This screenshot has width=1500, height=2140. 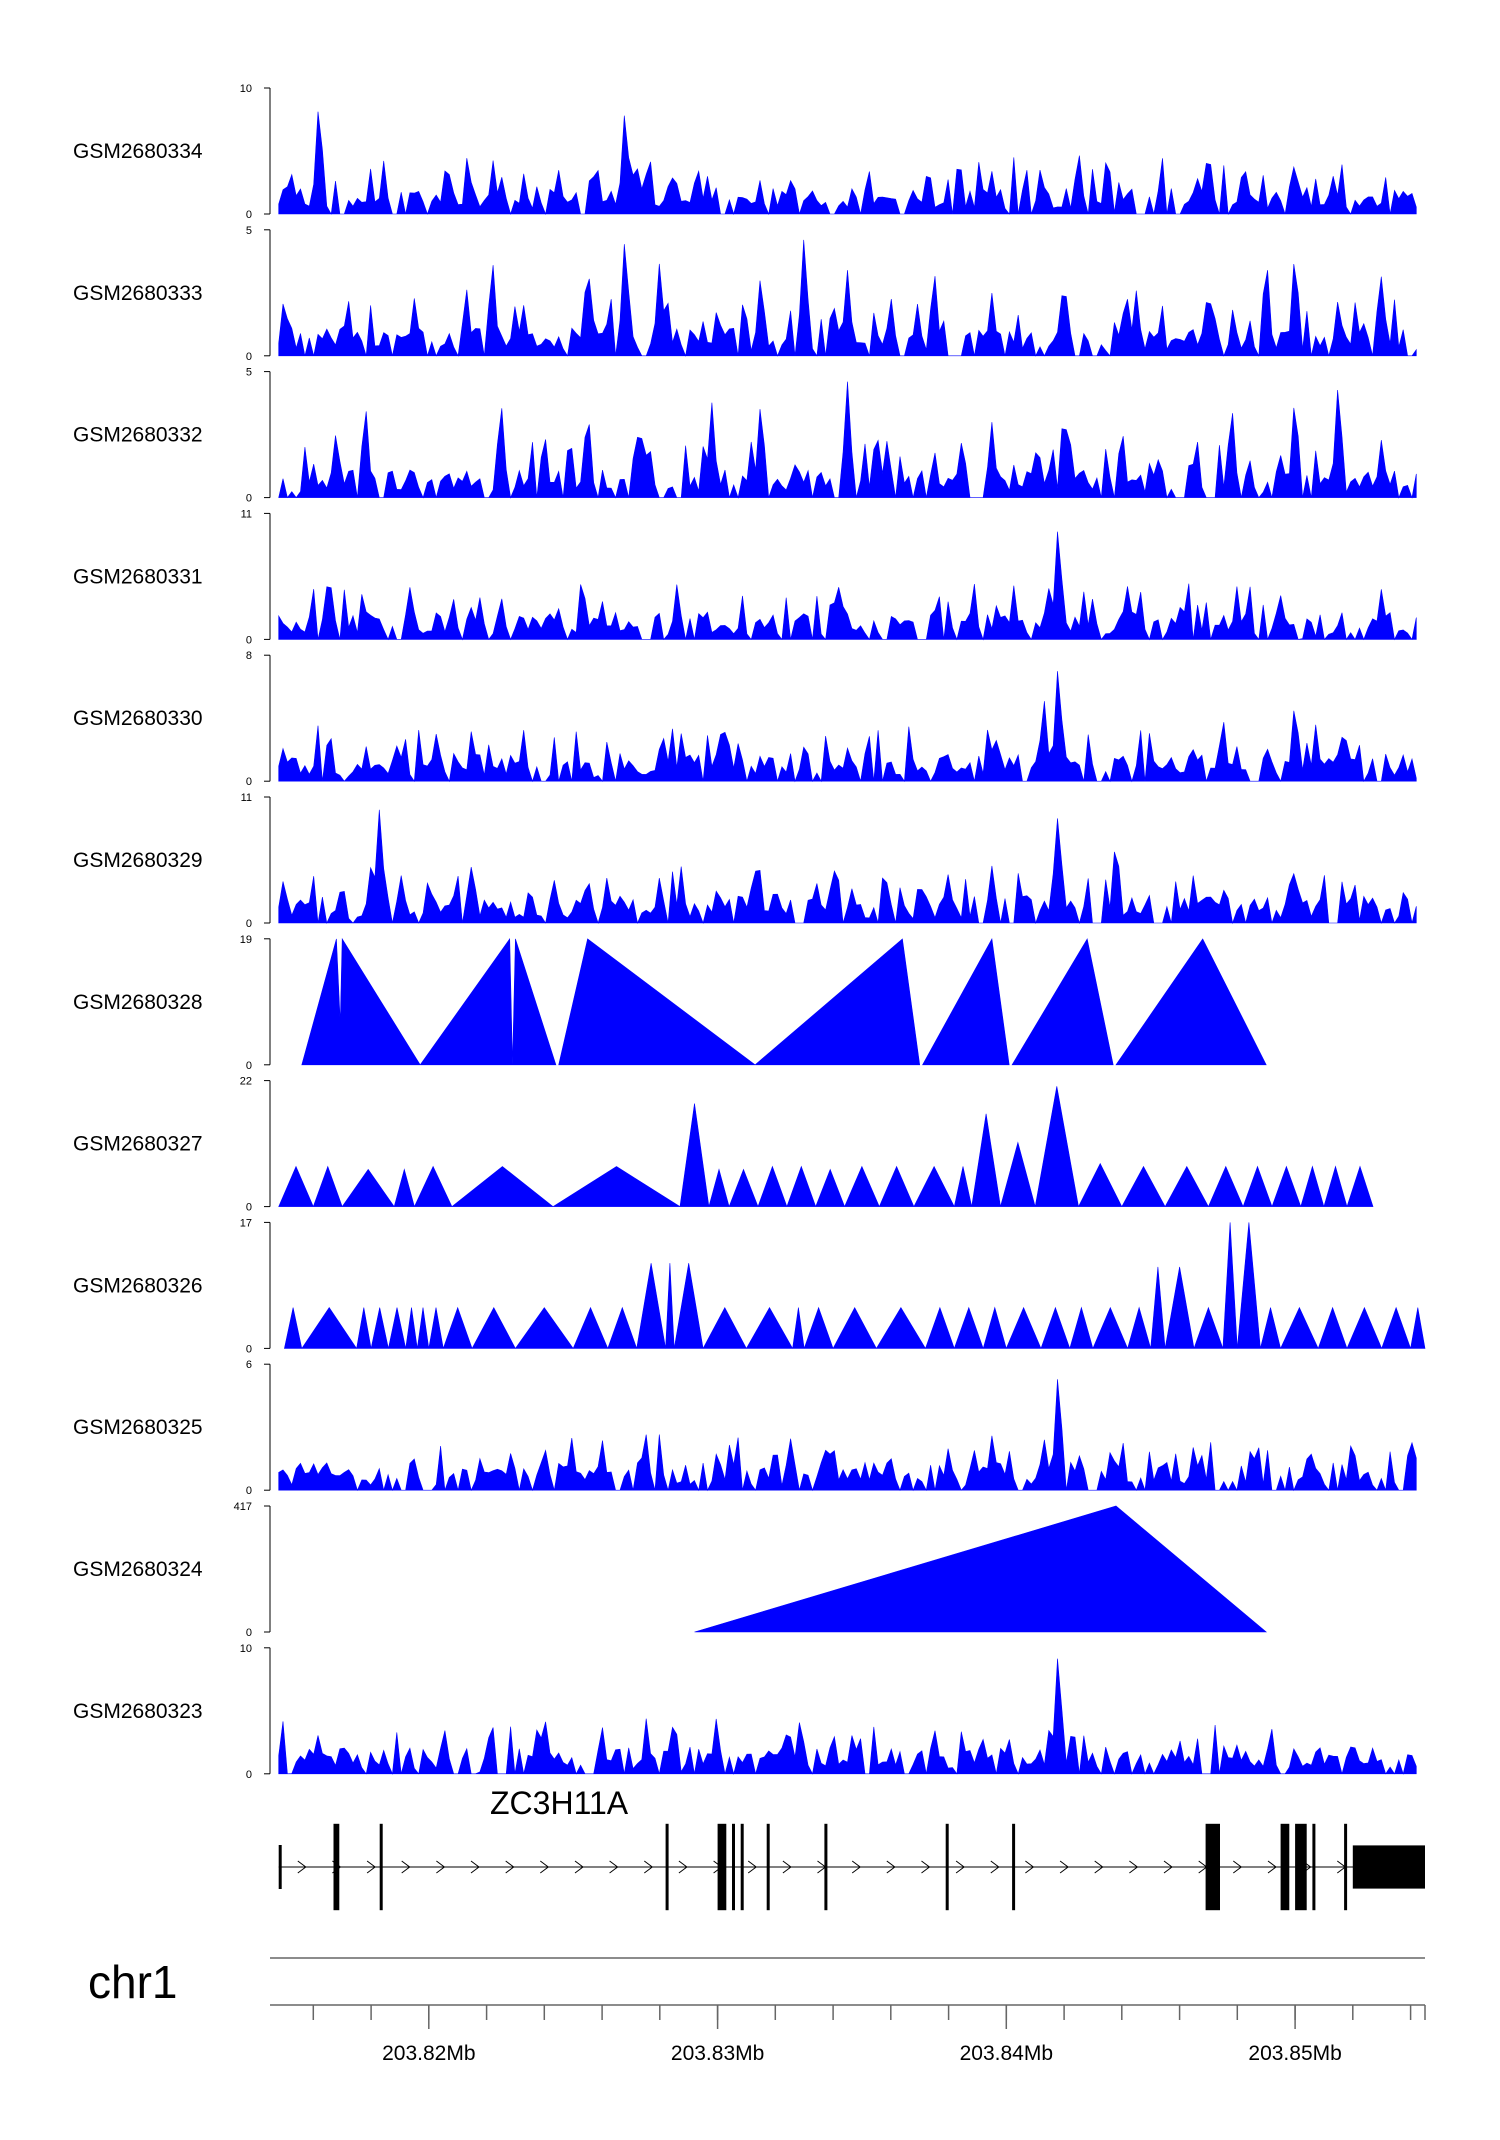 What do you see at coordinates (249, 656) in the screenshot?
I see `y-max-label: 8` at bounding box center [249, 656].